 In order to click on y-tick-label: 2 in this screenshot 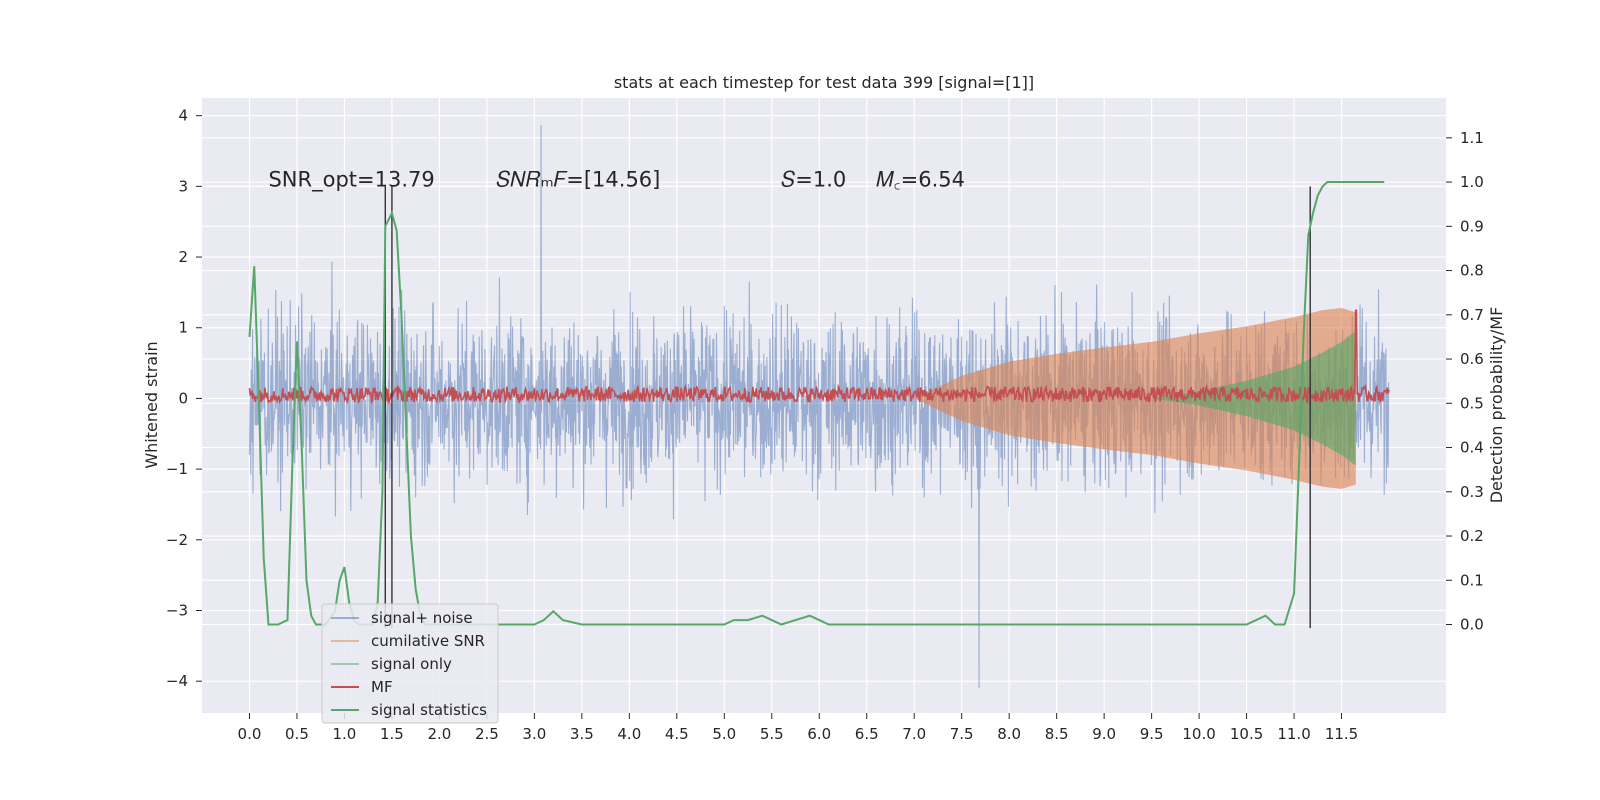, I will do `click(183, 257)`.